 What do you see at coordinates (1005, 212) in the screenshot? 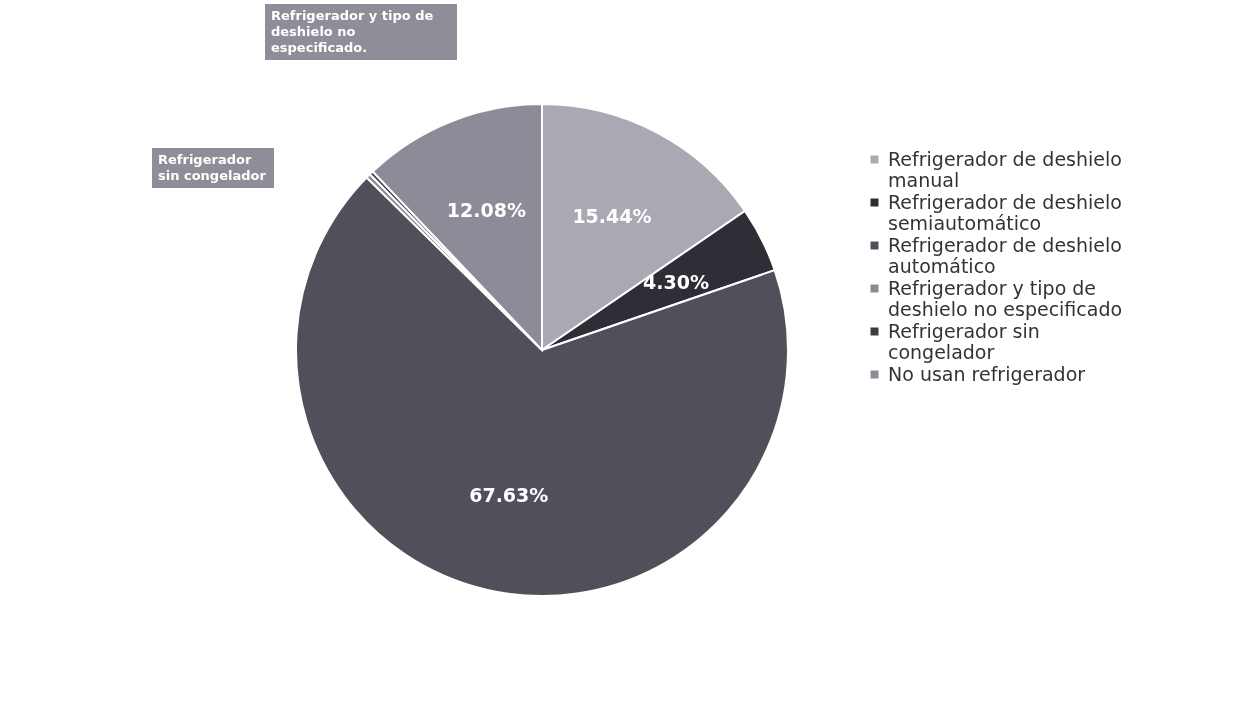
I see `legend-label: Refrigerador de deshielo semiautomático` at bounding box center [1005, 212].